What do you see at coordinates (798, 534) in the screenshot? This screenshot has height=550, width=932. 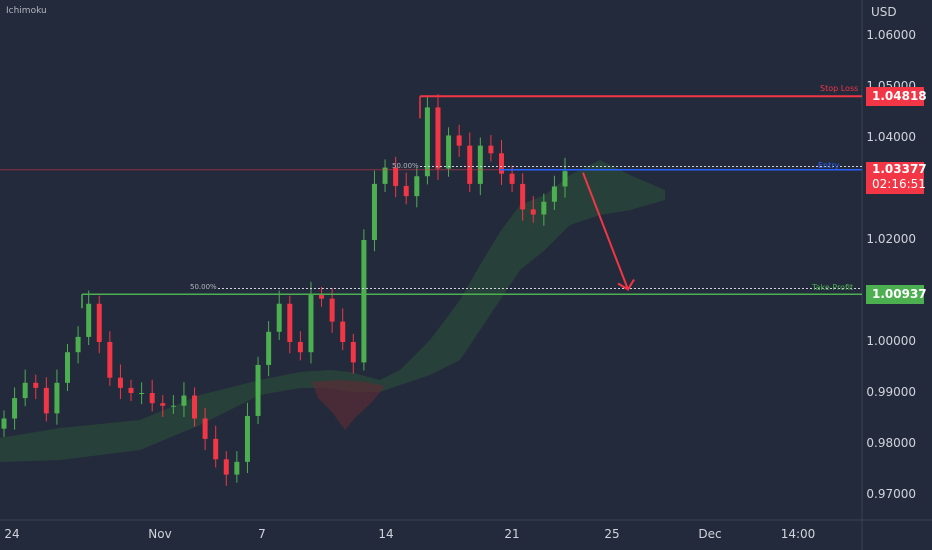 I see `date-tick-label: 14:00` at bounding box center [798, 534].